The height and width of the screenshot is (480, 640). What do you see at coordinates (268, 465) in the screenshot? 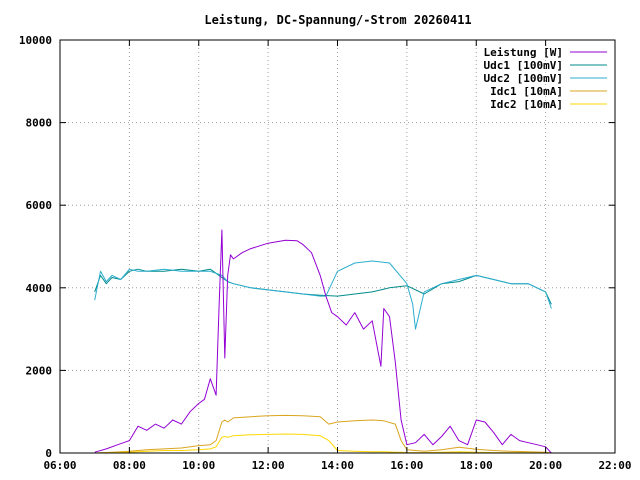
I see `x-tick-label: 12:00` at bounding box center [268, 465].